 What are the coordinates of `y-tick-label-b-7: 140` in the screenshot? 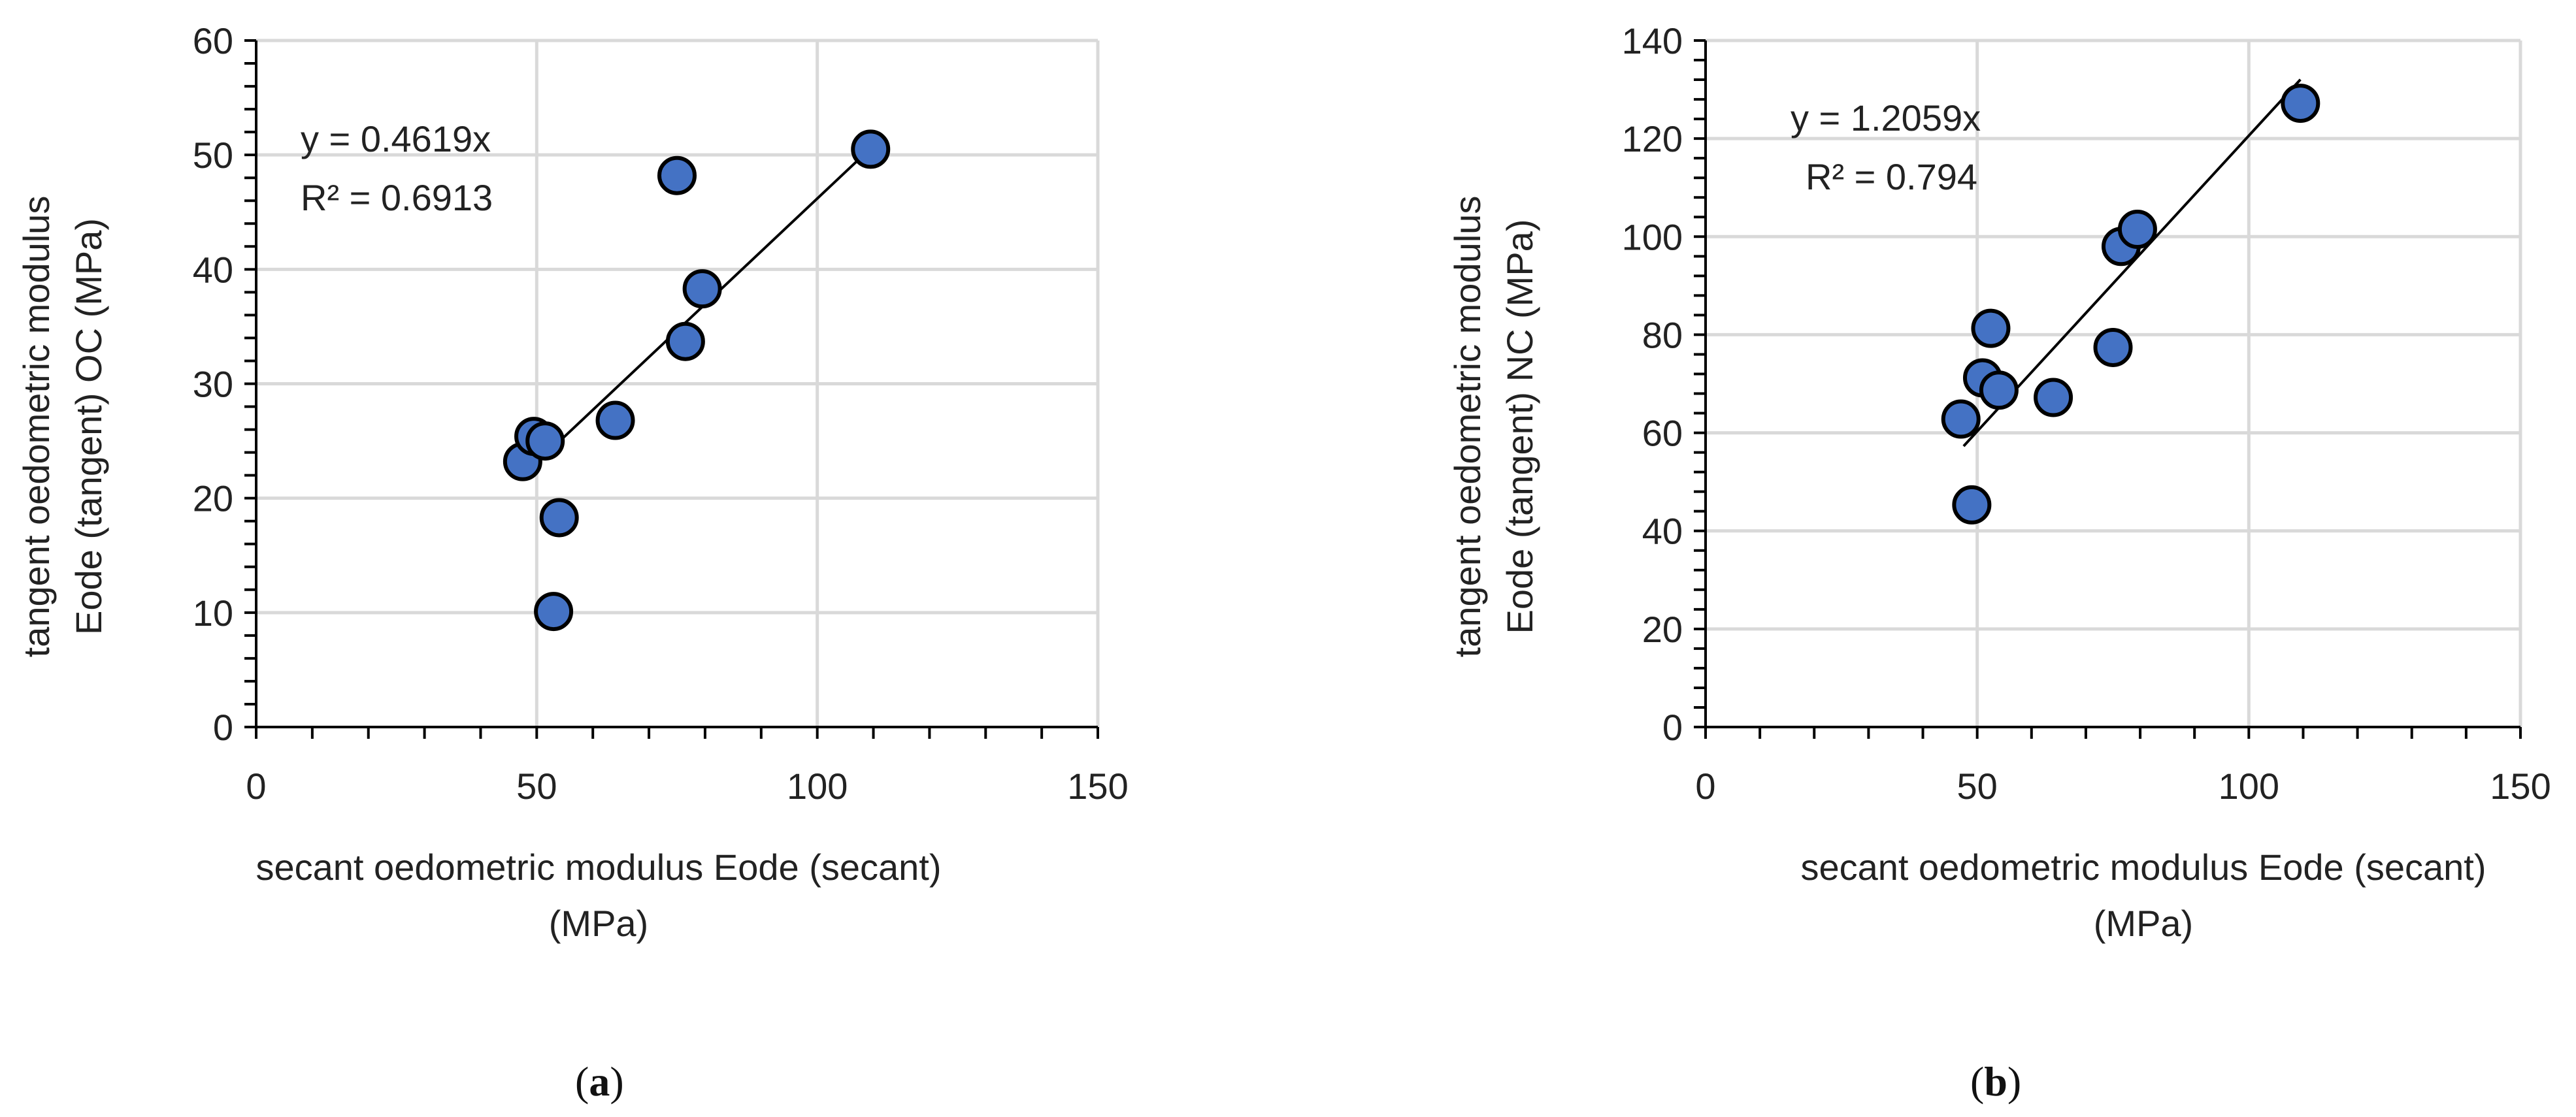 It's located at (1652, 40).